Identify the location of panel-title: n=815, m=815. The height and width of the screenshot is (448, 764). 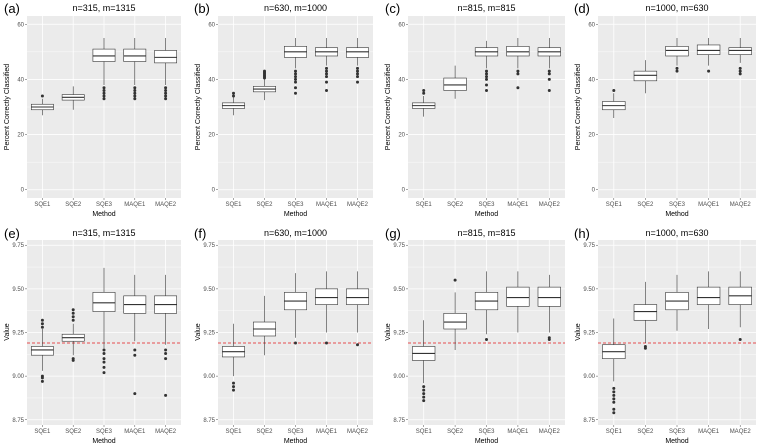
(486, 8).